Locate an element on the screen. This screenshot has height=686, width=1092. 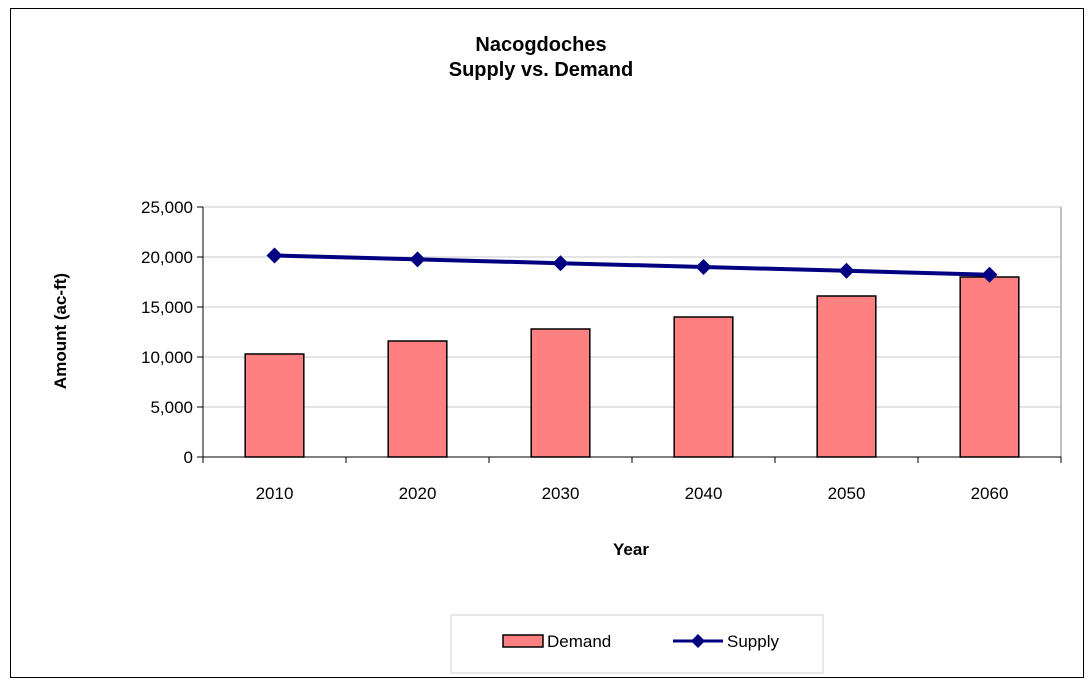
x-tick-label: 2040 is located at coordinates (704, 493).